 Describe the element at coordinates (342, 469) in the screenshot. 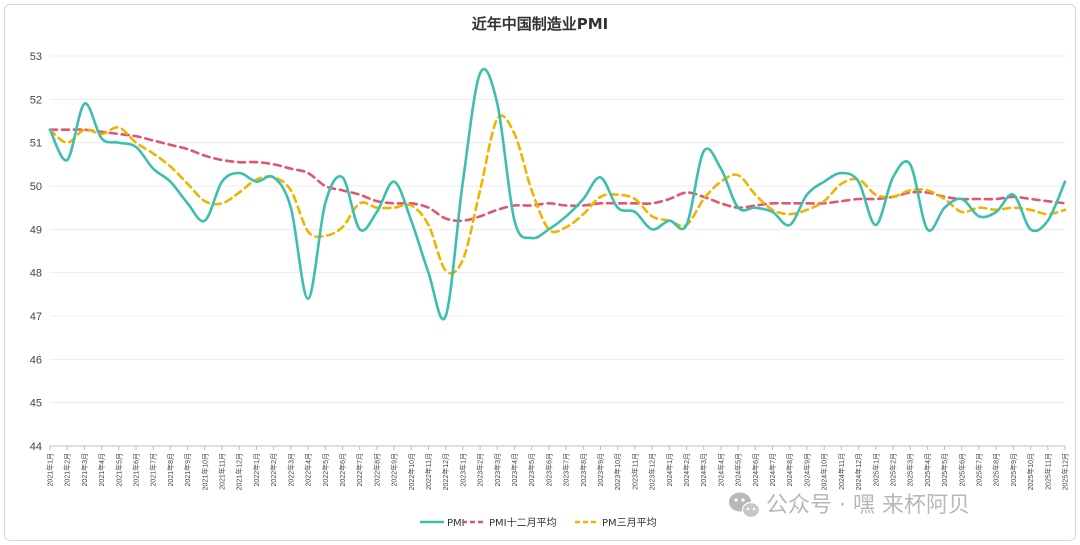

I see `x-tick-label: 2022年6月` at that location.